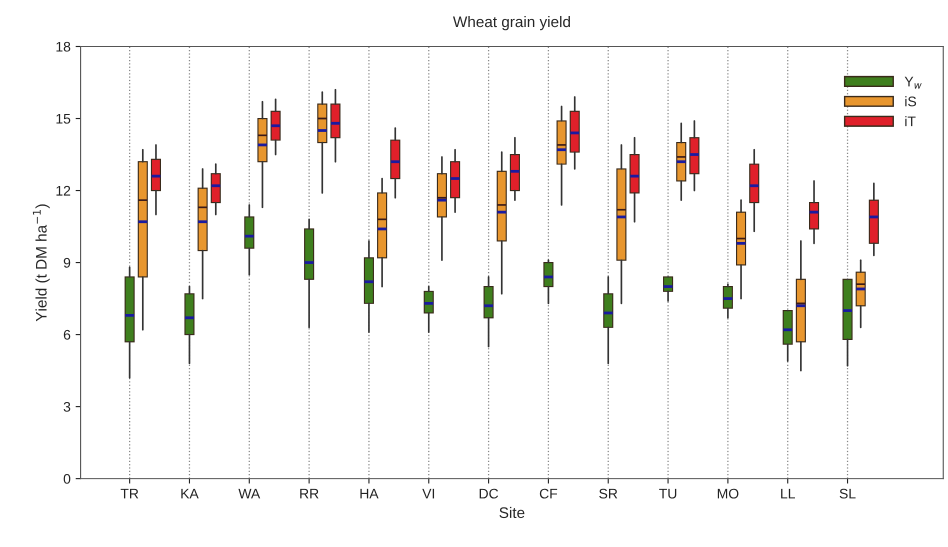 Image resolution: width=948 pixels, height=547 pixels. Describe the element at coordinates (41, 263) in the screenshot. I see `y-axis-title: Yield (t DM ha$^{−1}$)` at that location.